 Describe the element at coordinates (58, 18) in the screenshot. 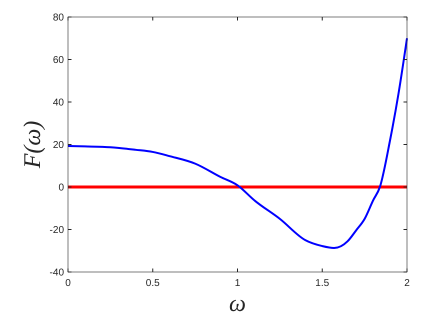

I see `y-tick-label: 80` at that location.